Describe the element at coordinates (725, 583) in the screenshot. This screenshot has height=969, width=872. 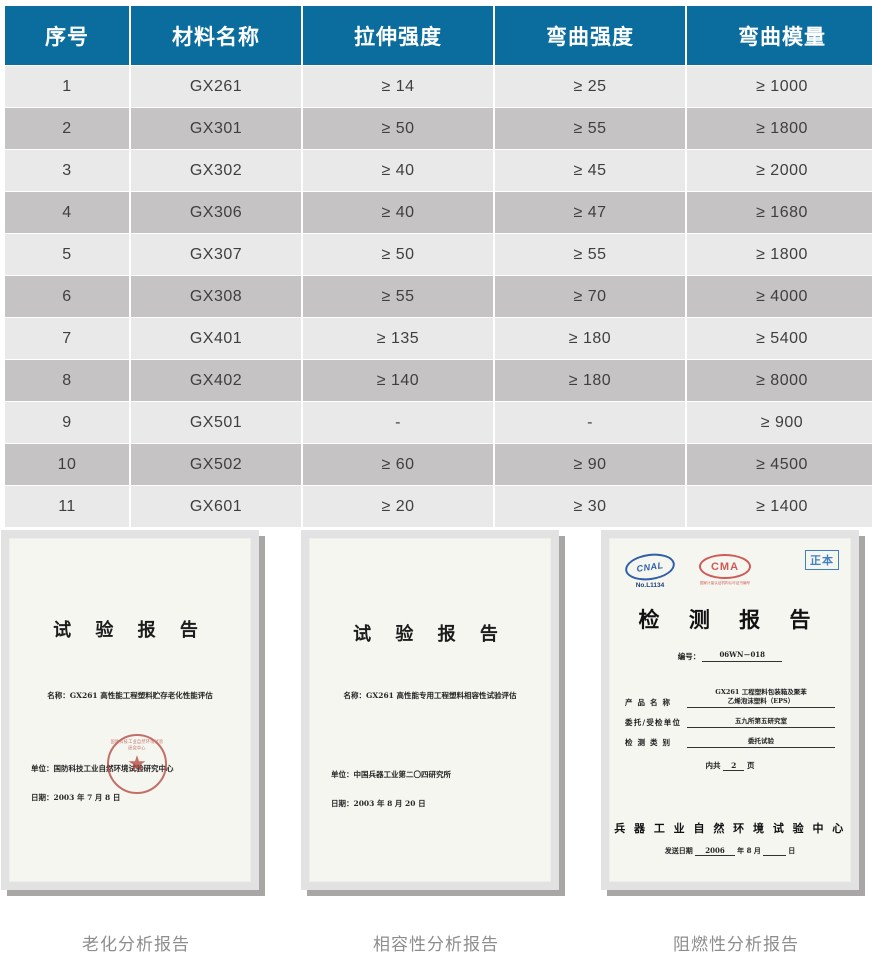
I see `cma-subtitle: 国家计量认证机构认可证书编号` at that location.